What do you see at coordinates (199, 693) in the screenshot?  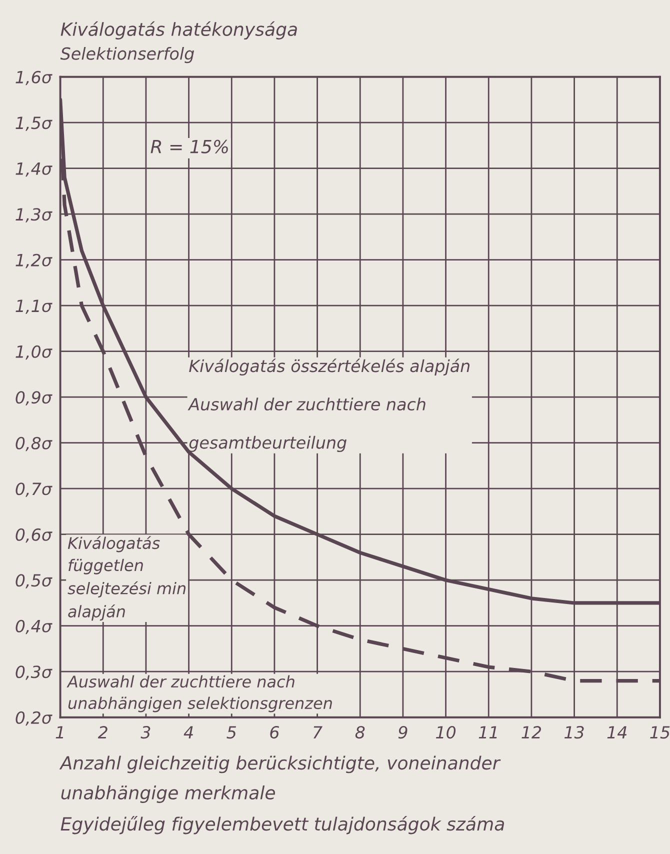 I see `annotation: Auswahl der zuchttiere nach unabhängigen selektionsgrenzen` at bounding box center [199, 693].